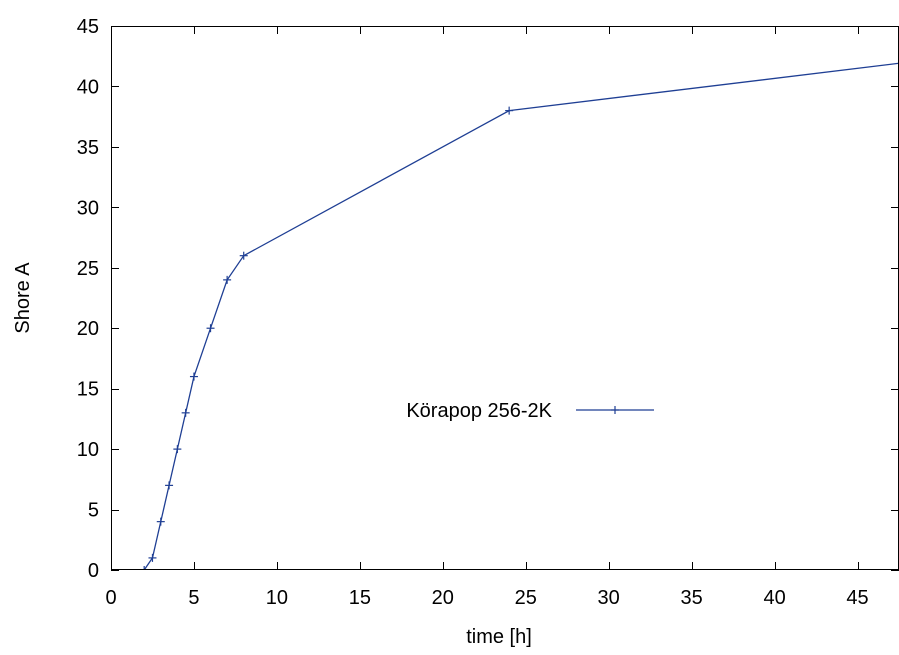  What do you see at coordinates (479, 411) in the screenshot?
I see `legend-label: Körapop 256-2K` at bounding box center [479, 411].